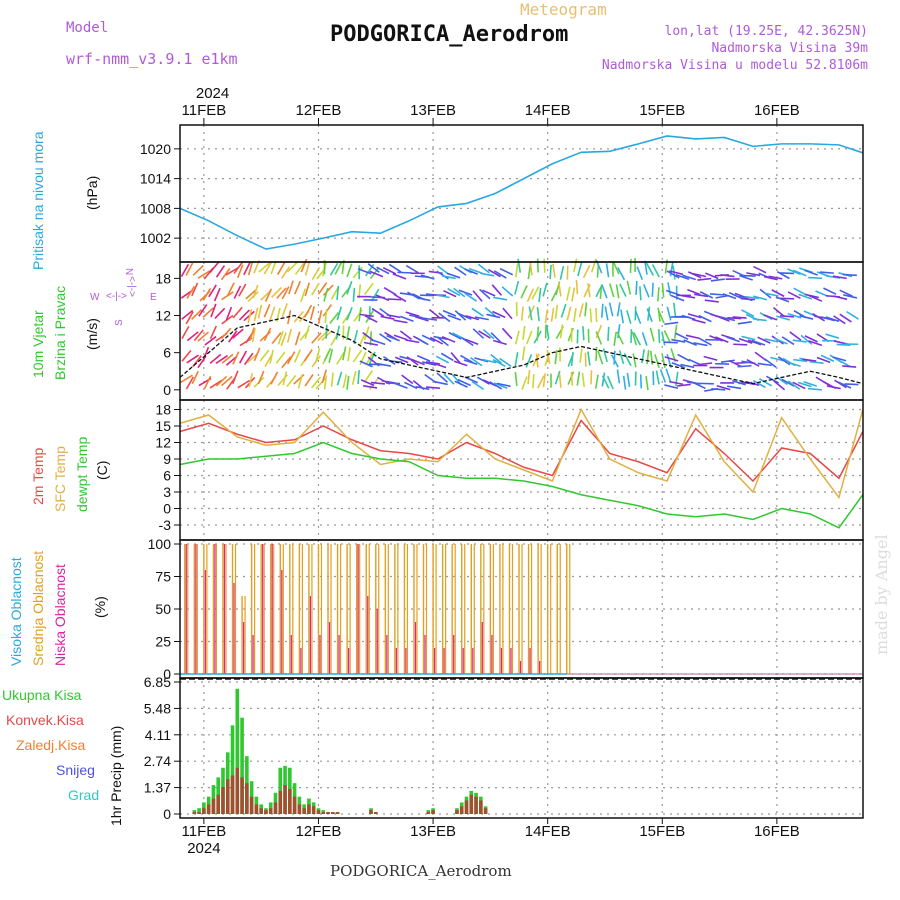 The width and height of the screenshot is (900, 900). What do you see at coordinates (521, 748) in the screenshot?
I see `panel-frame-precip` at bounding box center [521, 748].